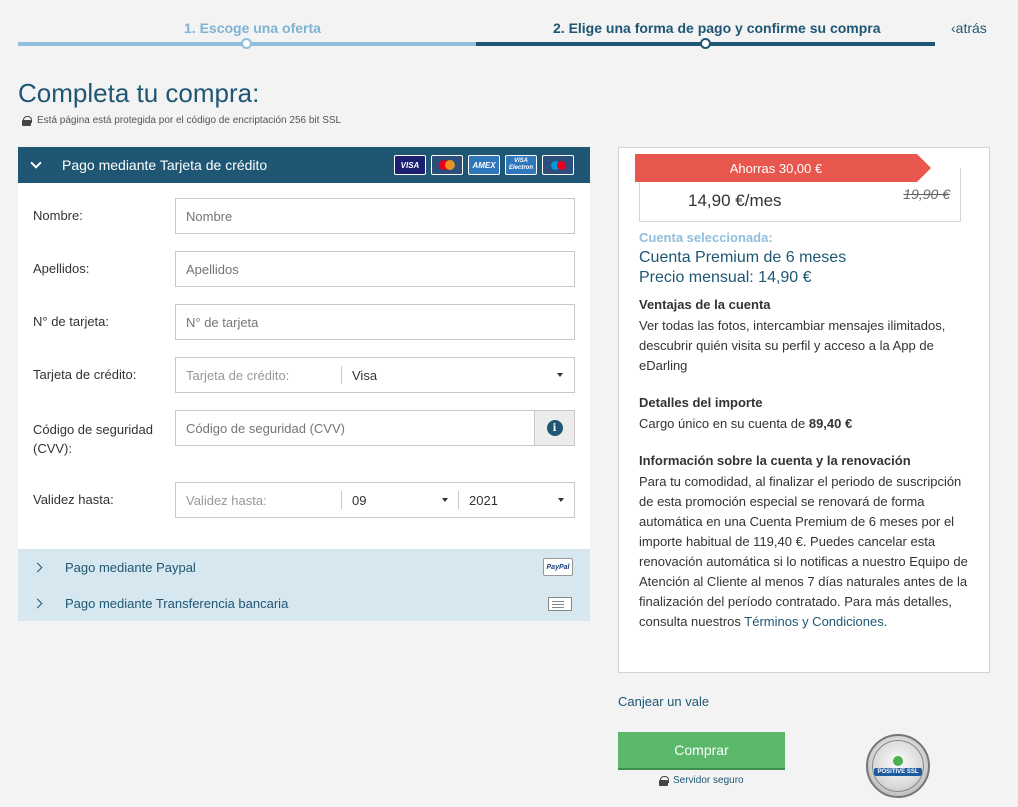  What do you see at coordinates (85, 374) in the screenshot?
I see `card-type-label: Tarjeta de crédito:` at bounding box center [85, 374].